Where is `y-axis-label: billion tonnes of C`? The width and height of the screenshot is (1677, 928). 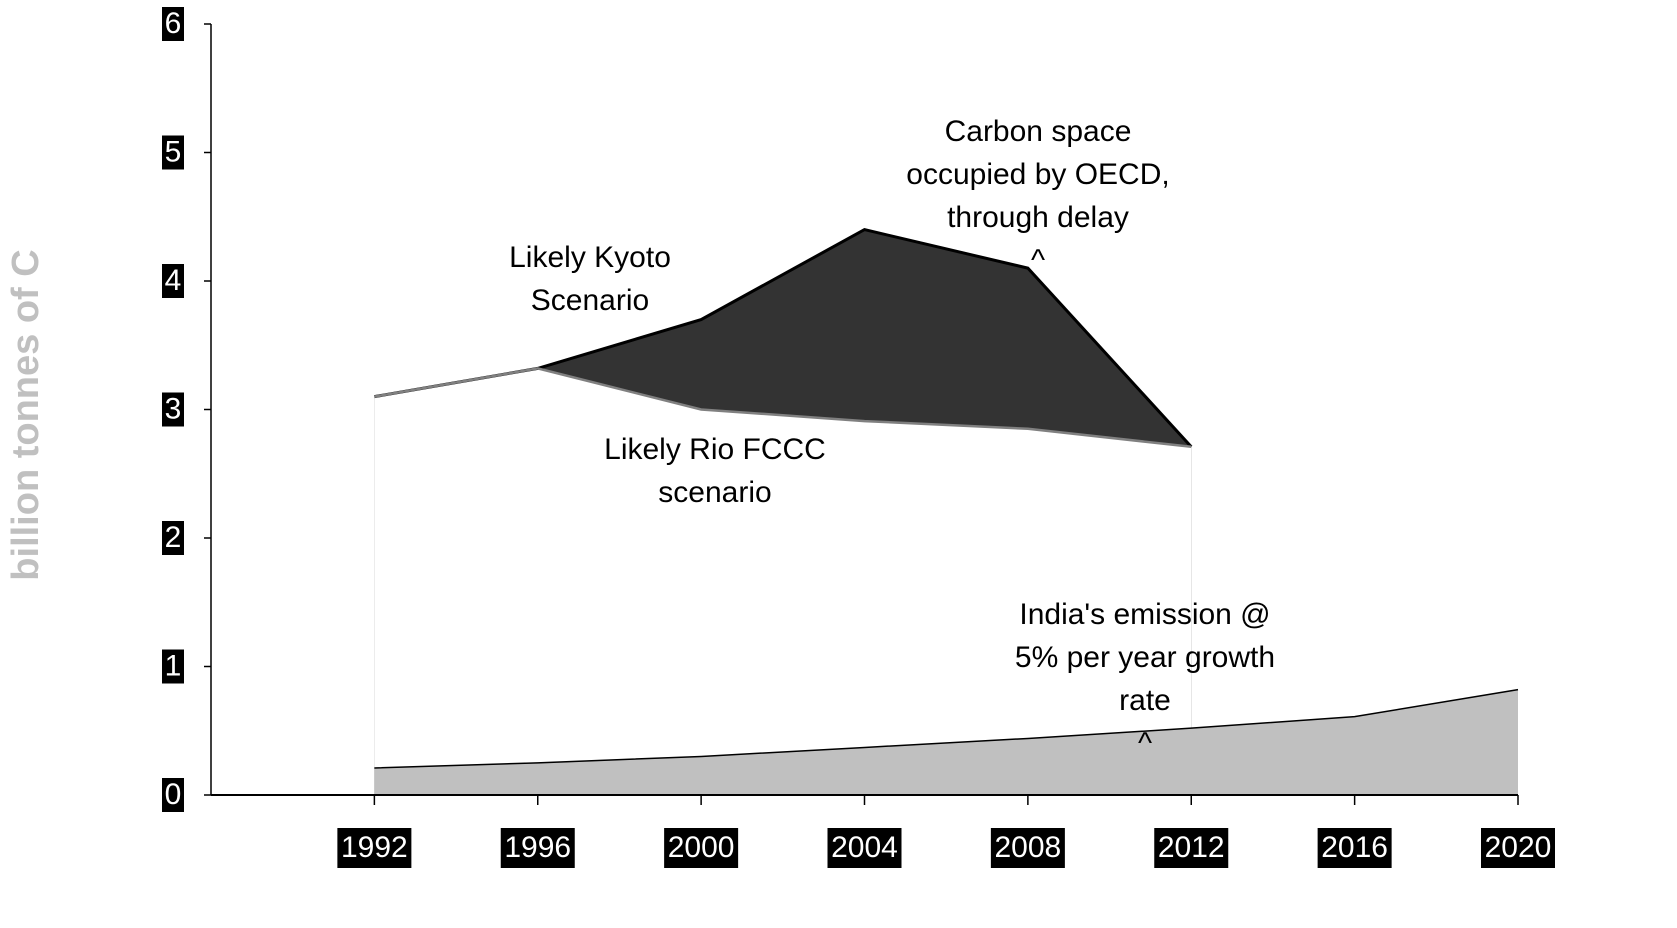
y-axis-label: billion tonnes of C is located at coordinates (26, 414).